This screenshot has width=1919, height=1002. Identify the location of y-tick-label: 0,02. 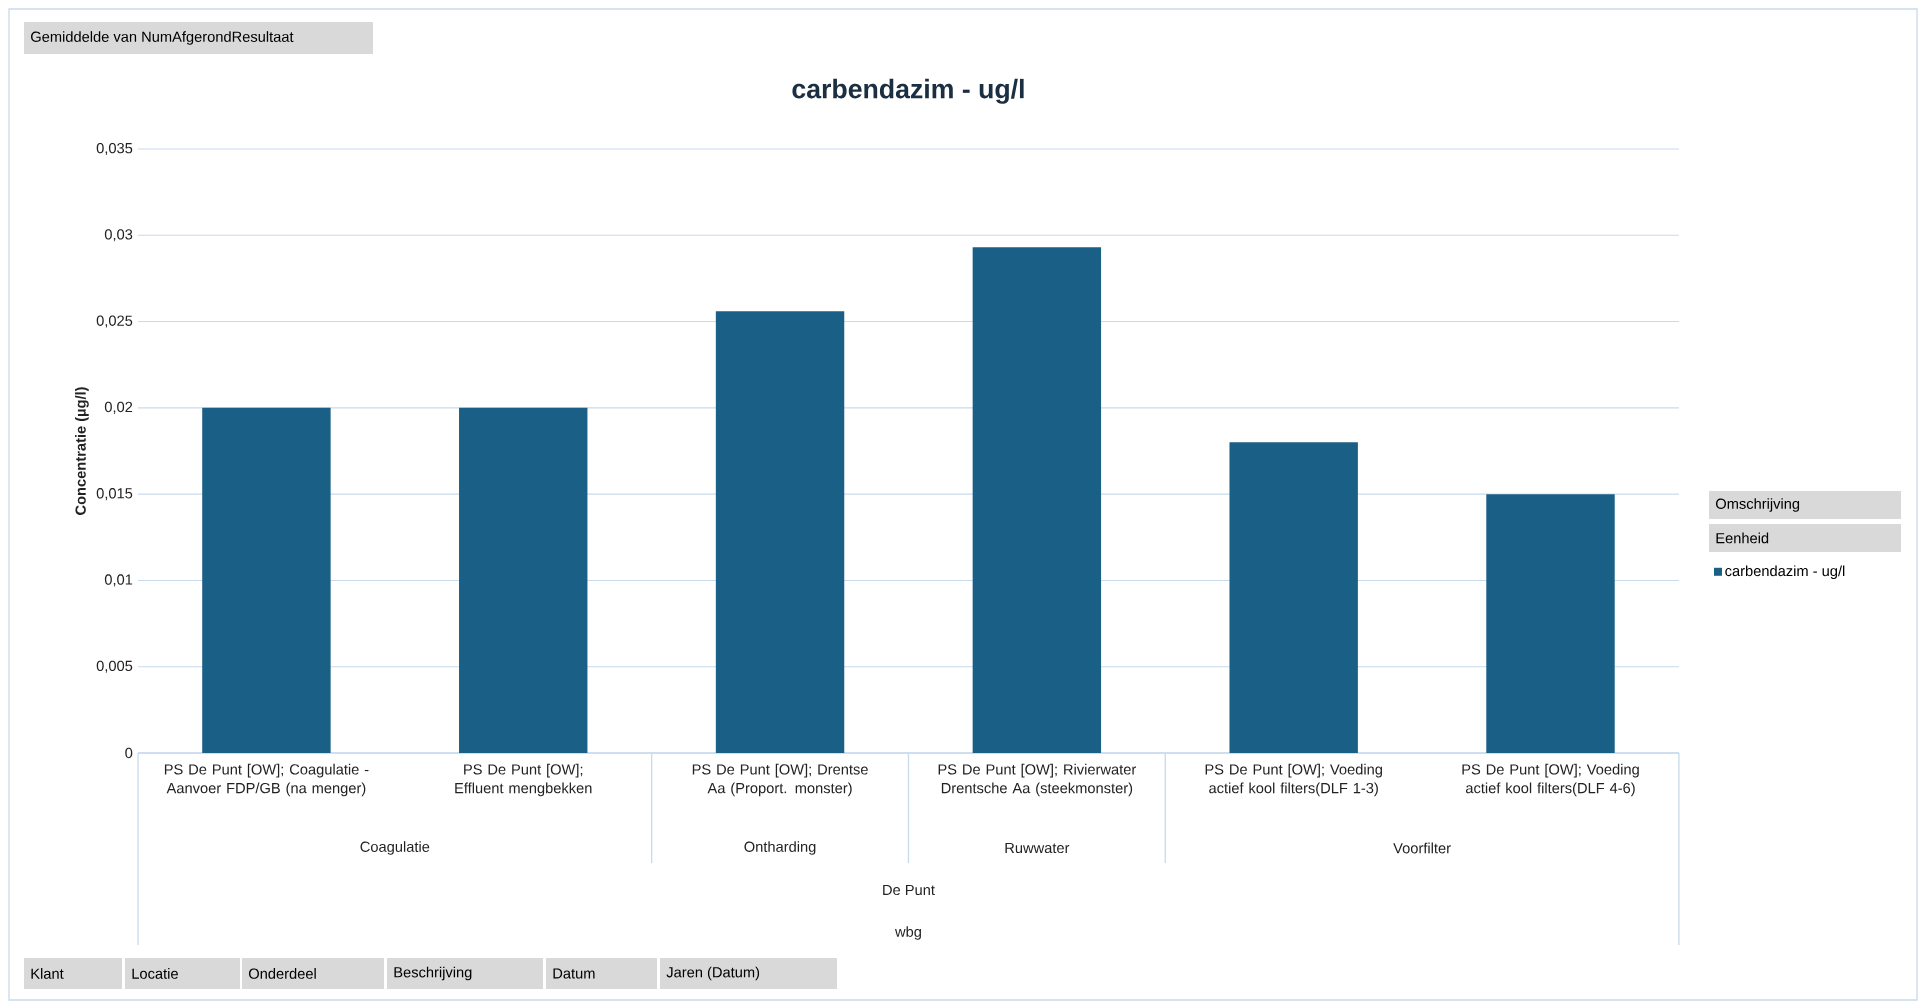
(118, 407).